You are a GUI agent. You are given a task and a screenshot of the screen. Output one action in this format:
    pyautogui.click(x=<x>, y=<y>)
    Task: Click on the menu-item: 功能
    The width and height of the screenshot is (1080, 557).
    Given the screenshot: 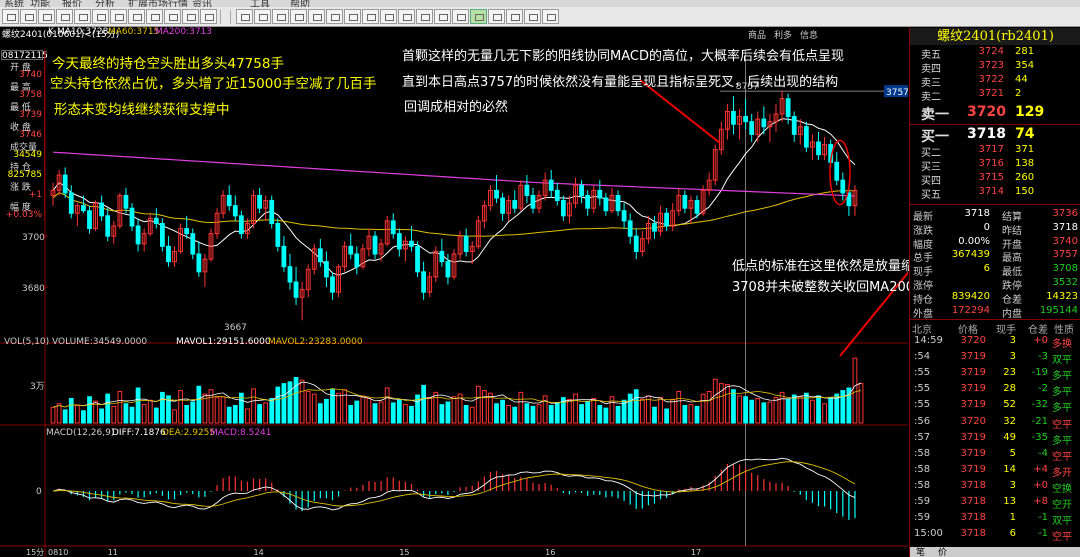 What is the action you would take?
    pyautogui.click(x=40, y=3)
    